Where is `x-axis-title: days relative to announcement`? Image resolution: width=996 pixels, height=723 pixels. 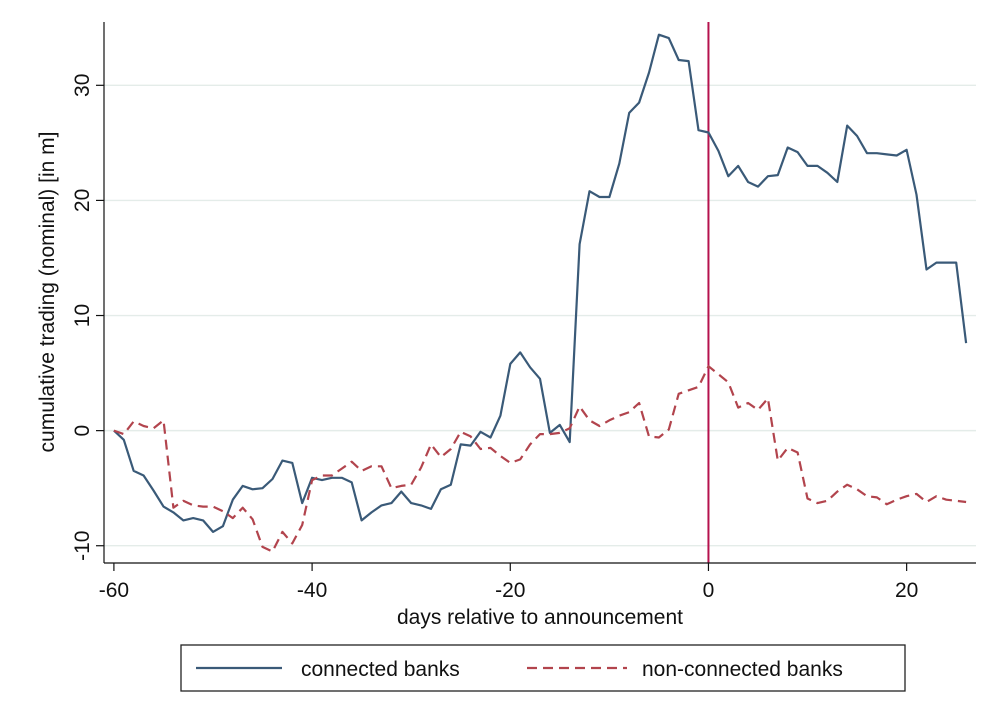
x-axis-title: days relative to announcement is located at coordinates (540, 617).